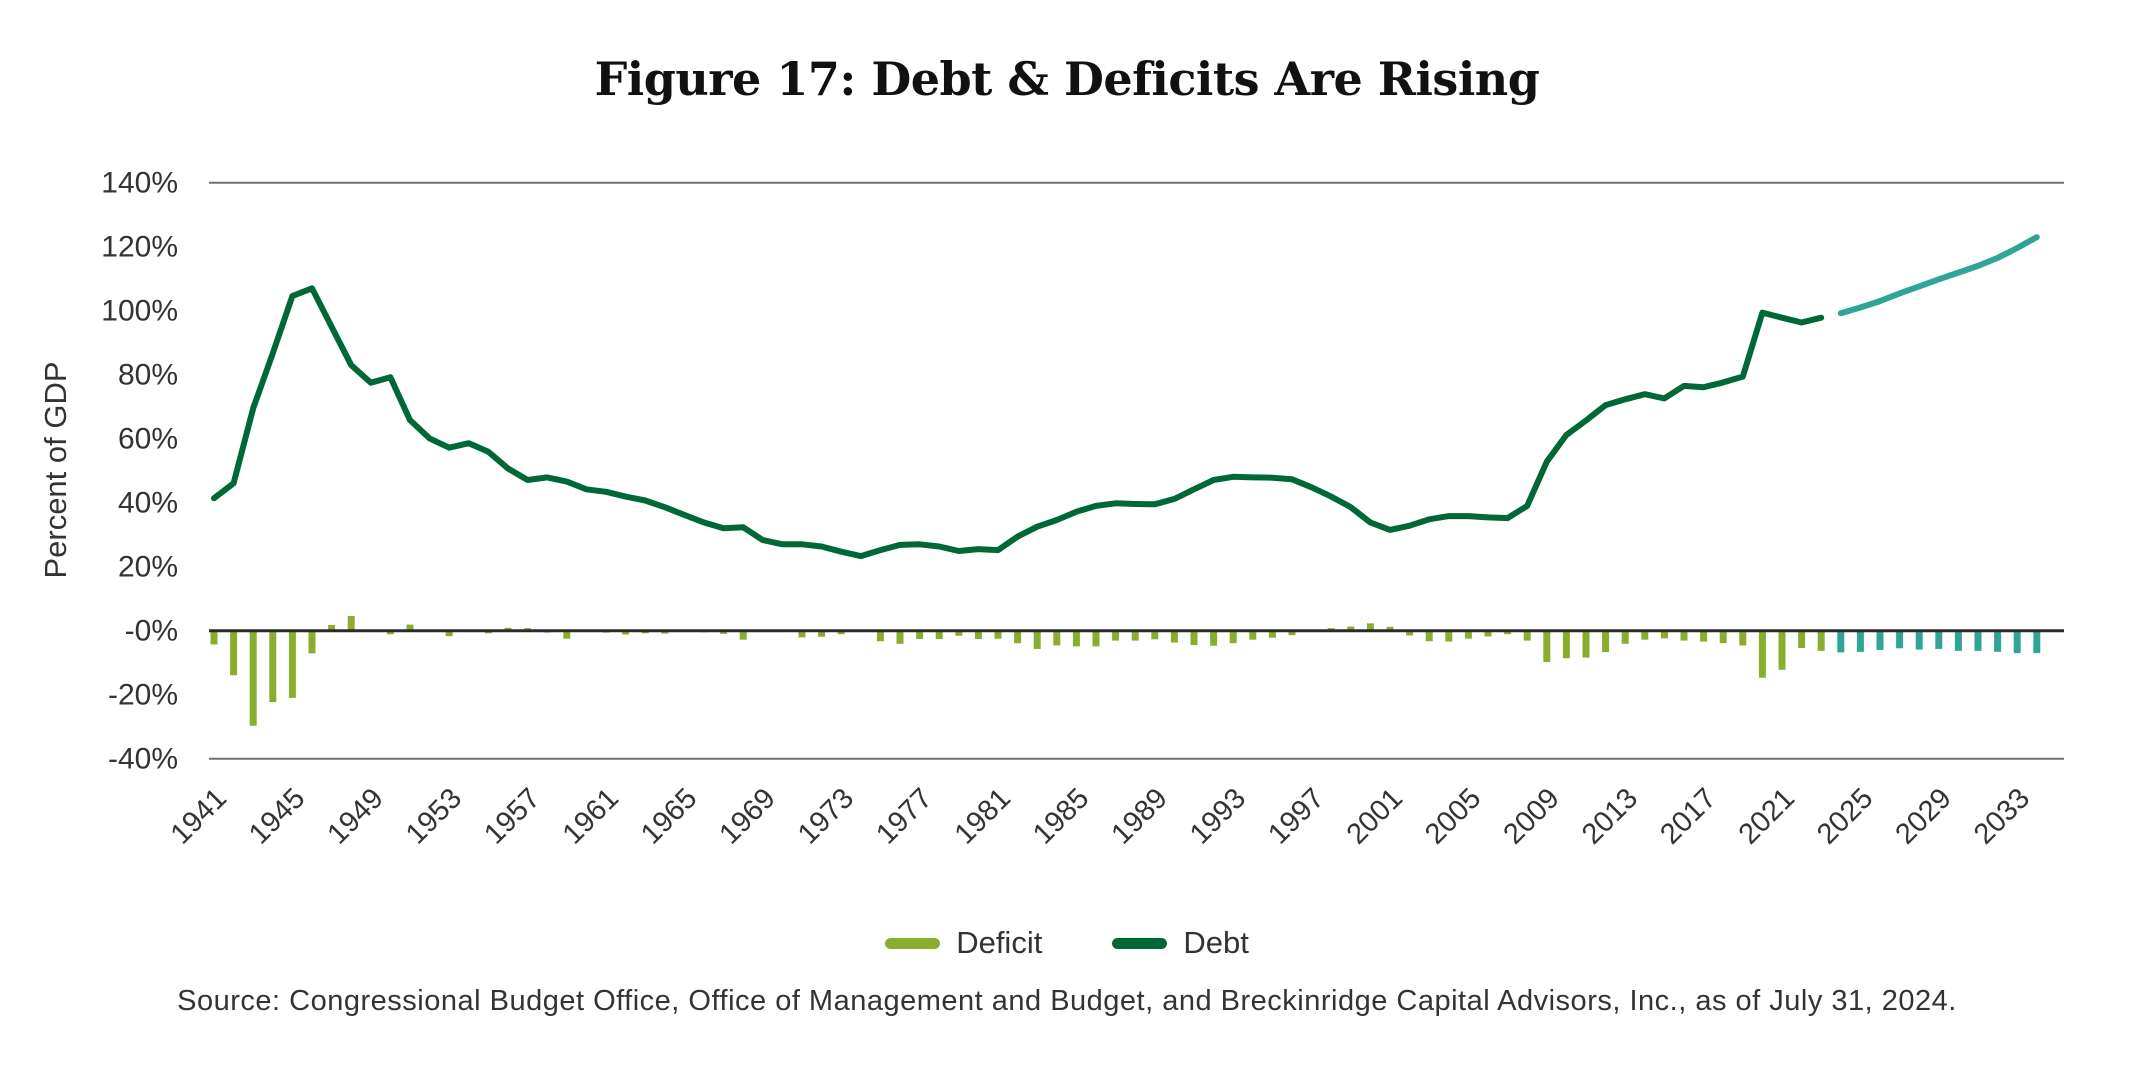  Describe the element at coordinates (143, 695) in the screenshot. I see `y-tick-label: -20%` at that location.